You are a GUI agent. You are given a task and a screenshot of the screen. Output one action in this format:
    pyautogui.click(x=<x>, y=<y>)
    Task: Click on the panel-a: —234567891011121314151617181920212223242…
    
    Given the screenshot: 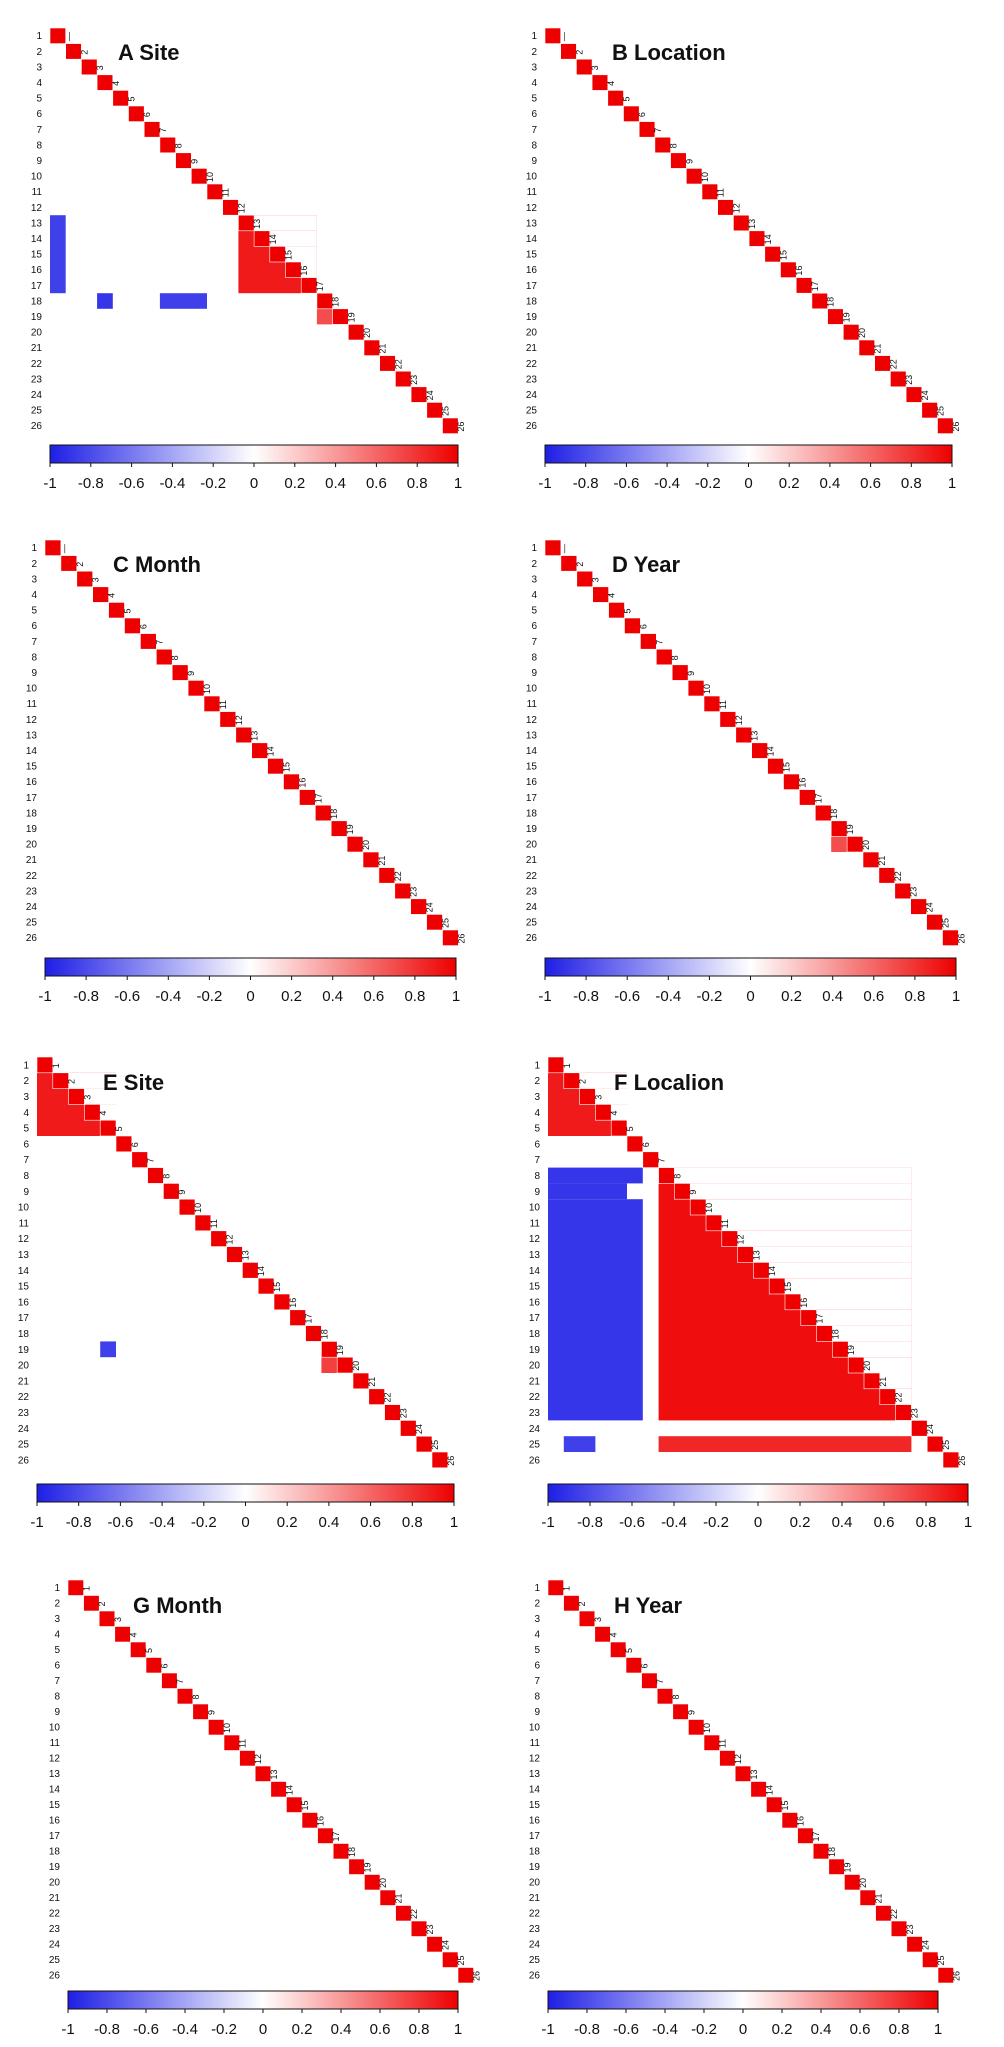 What is the action you would take?
    pyautogui.click(x=248, y=259)
    